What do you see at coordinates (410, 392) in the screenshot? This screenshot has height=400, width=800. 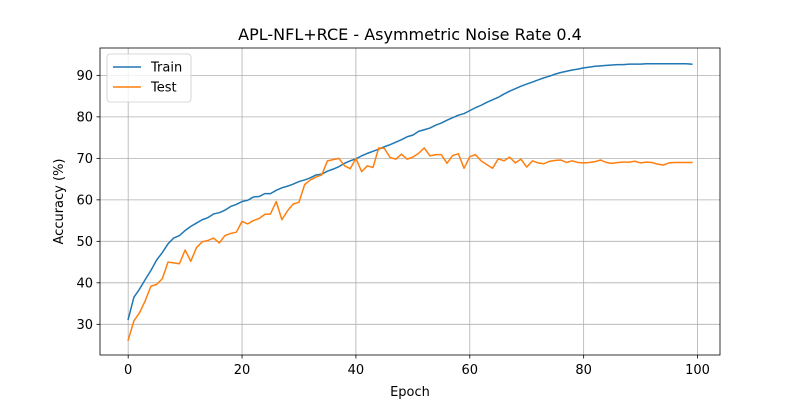 I see `x-axis-title: Epoch` at bounding box center [410, 392].